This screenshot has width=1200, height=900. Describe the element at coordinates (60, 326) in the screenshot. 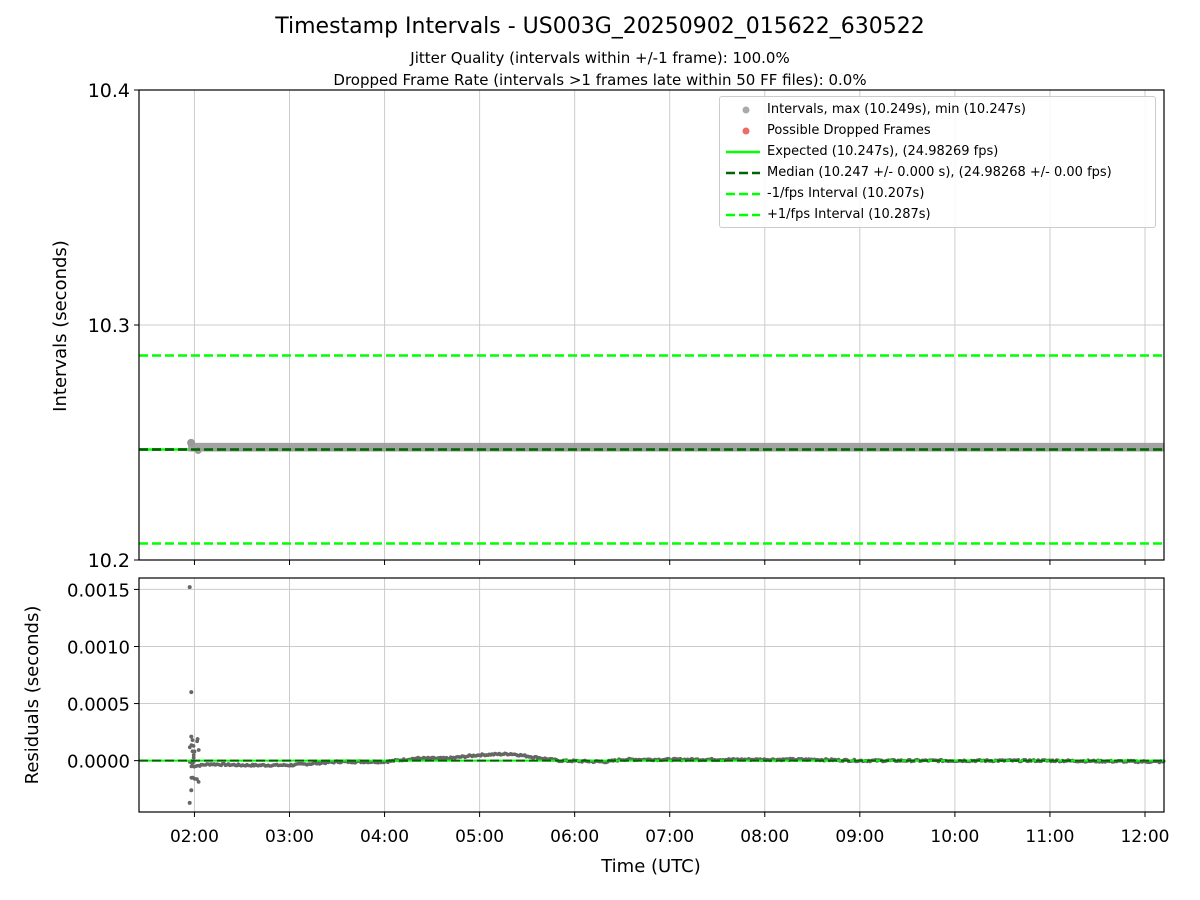

I see `top-y-axis-label: Intervals (seconds)` at that location.